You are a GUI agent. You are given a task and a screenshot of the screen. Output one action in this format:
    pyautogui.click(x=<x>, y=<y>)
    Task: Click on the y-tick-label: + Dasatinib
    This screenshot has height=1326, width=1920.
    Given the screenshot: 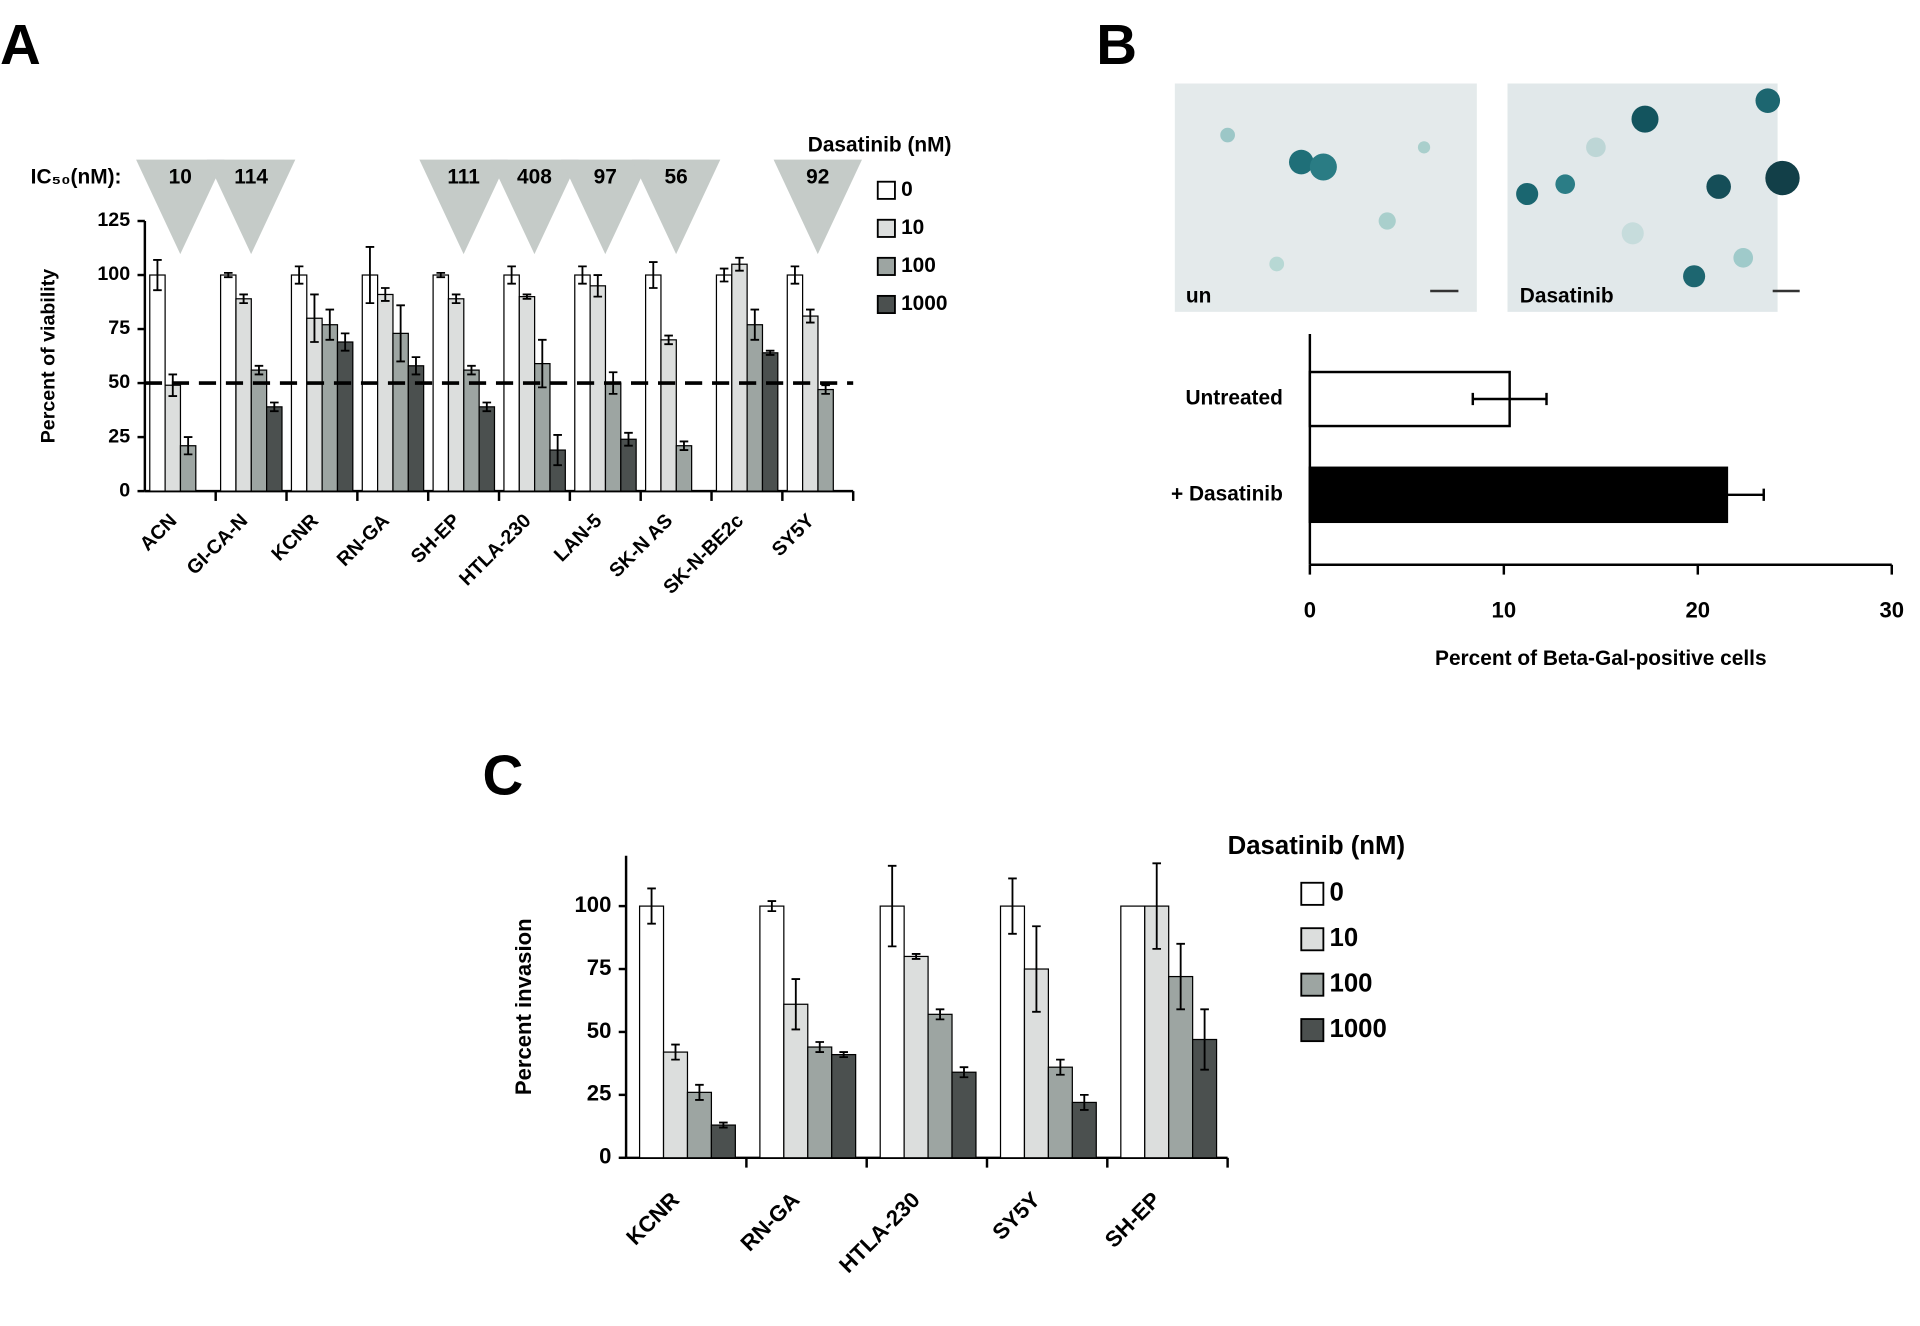 What is the action you would take?
    pyautogui.click(x=1227, y=493)
    